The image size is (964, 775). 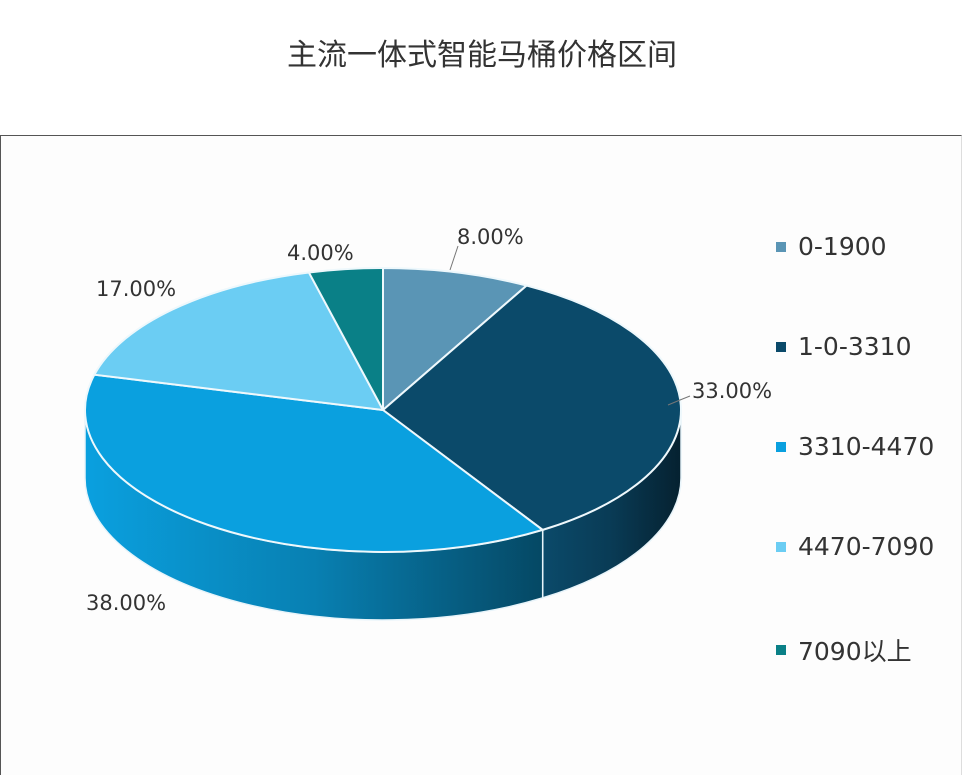 I want to click on legend-label: 7090以上, so click(x=855, y=651).